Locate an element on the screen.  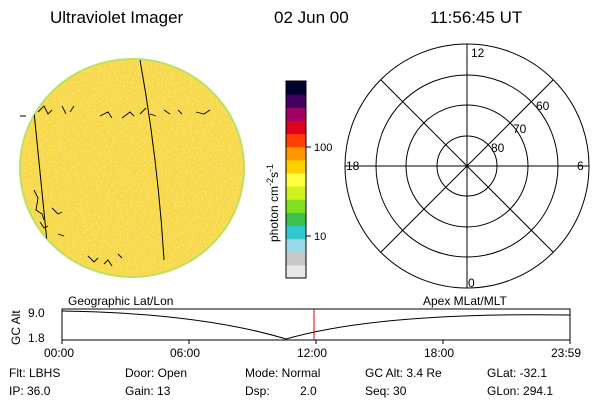
track-y-tick-bottom: 1.8 is located at coordinates (36, 338).